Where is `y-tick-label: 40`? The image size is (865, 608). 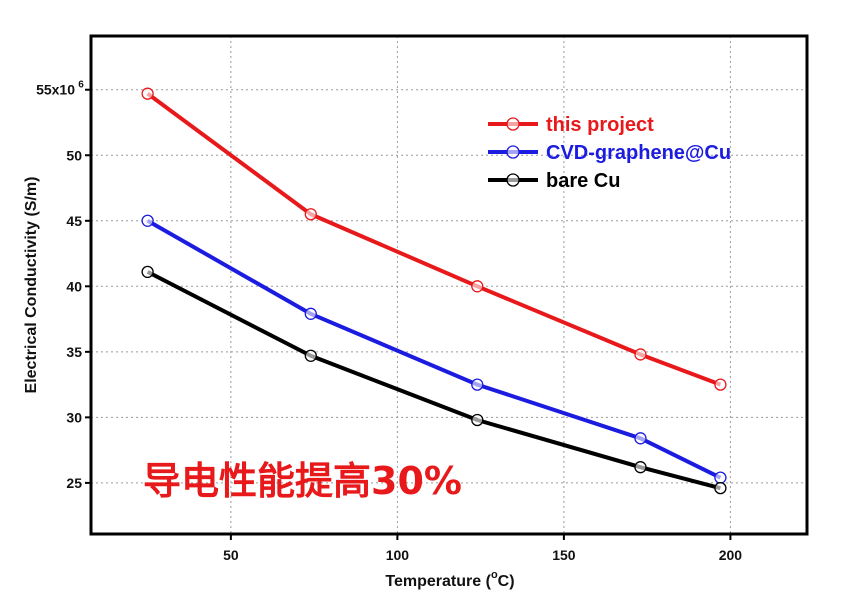 y-tick-label: 40 is located at coordinates (74, 286).